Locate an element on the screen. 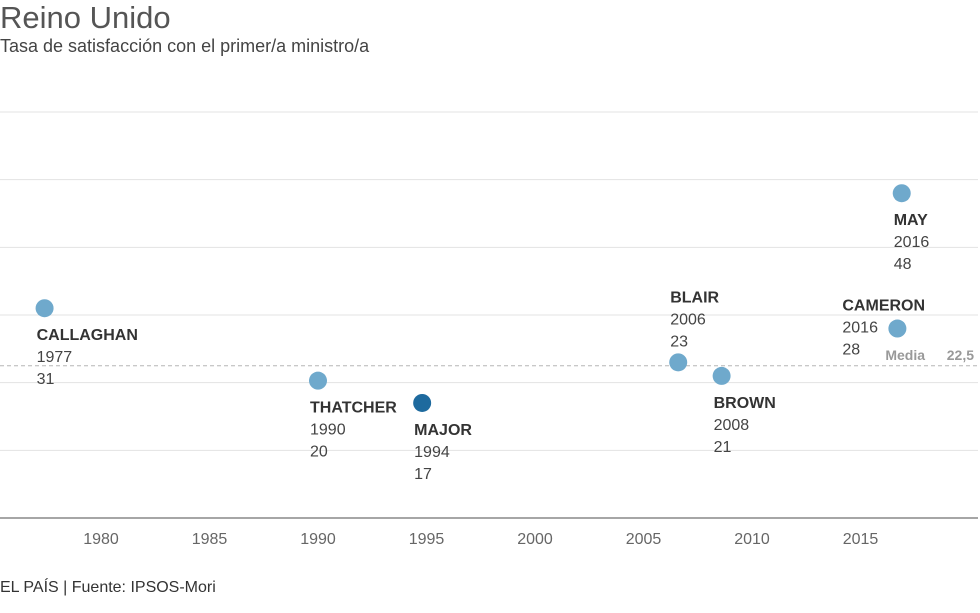 This screenshot has width=980, height=613. source-credit: EL PAÍS | Fuente: IPSOS-Mori is located at coordinates (108, 587).